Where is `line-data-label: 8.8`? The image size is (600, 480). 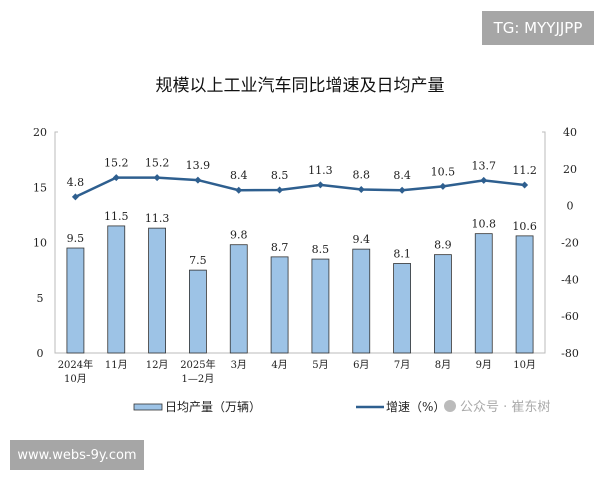
line-data-label: 8.8 is located at coordinates (362, 174).